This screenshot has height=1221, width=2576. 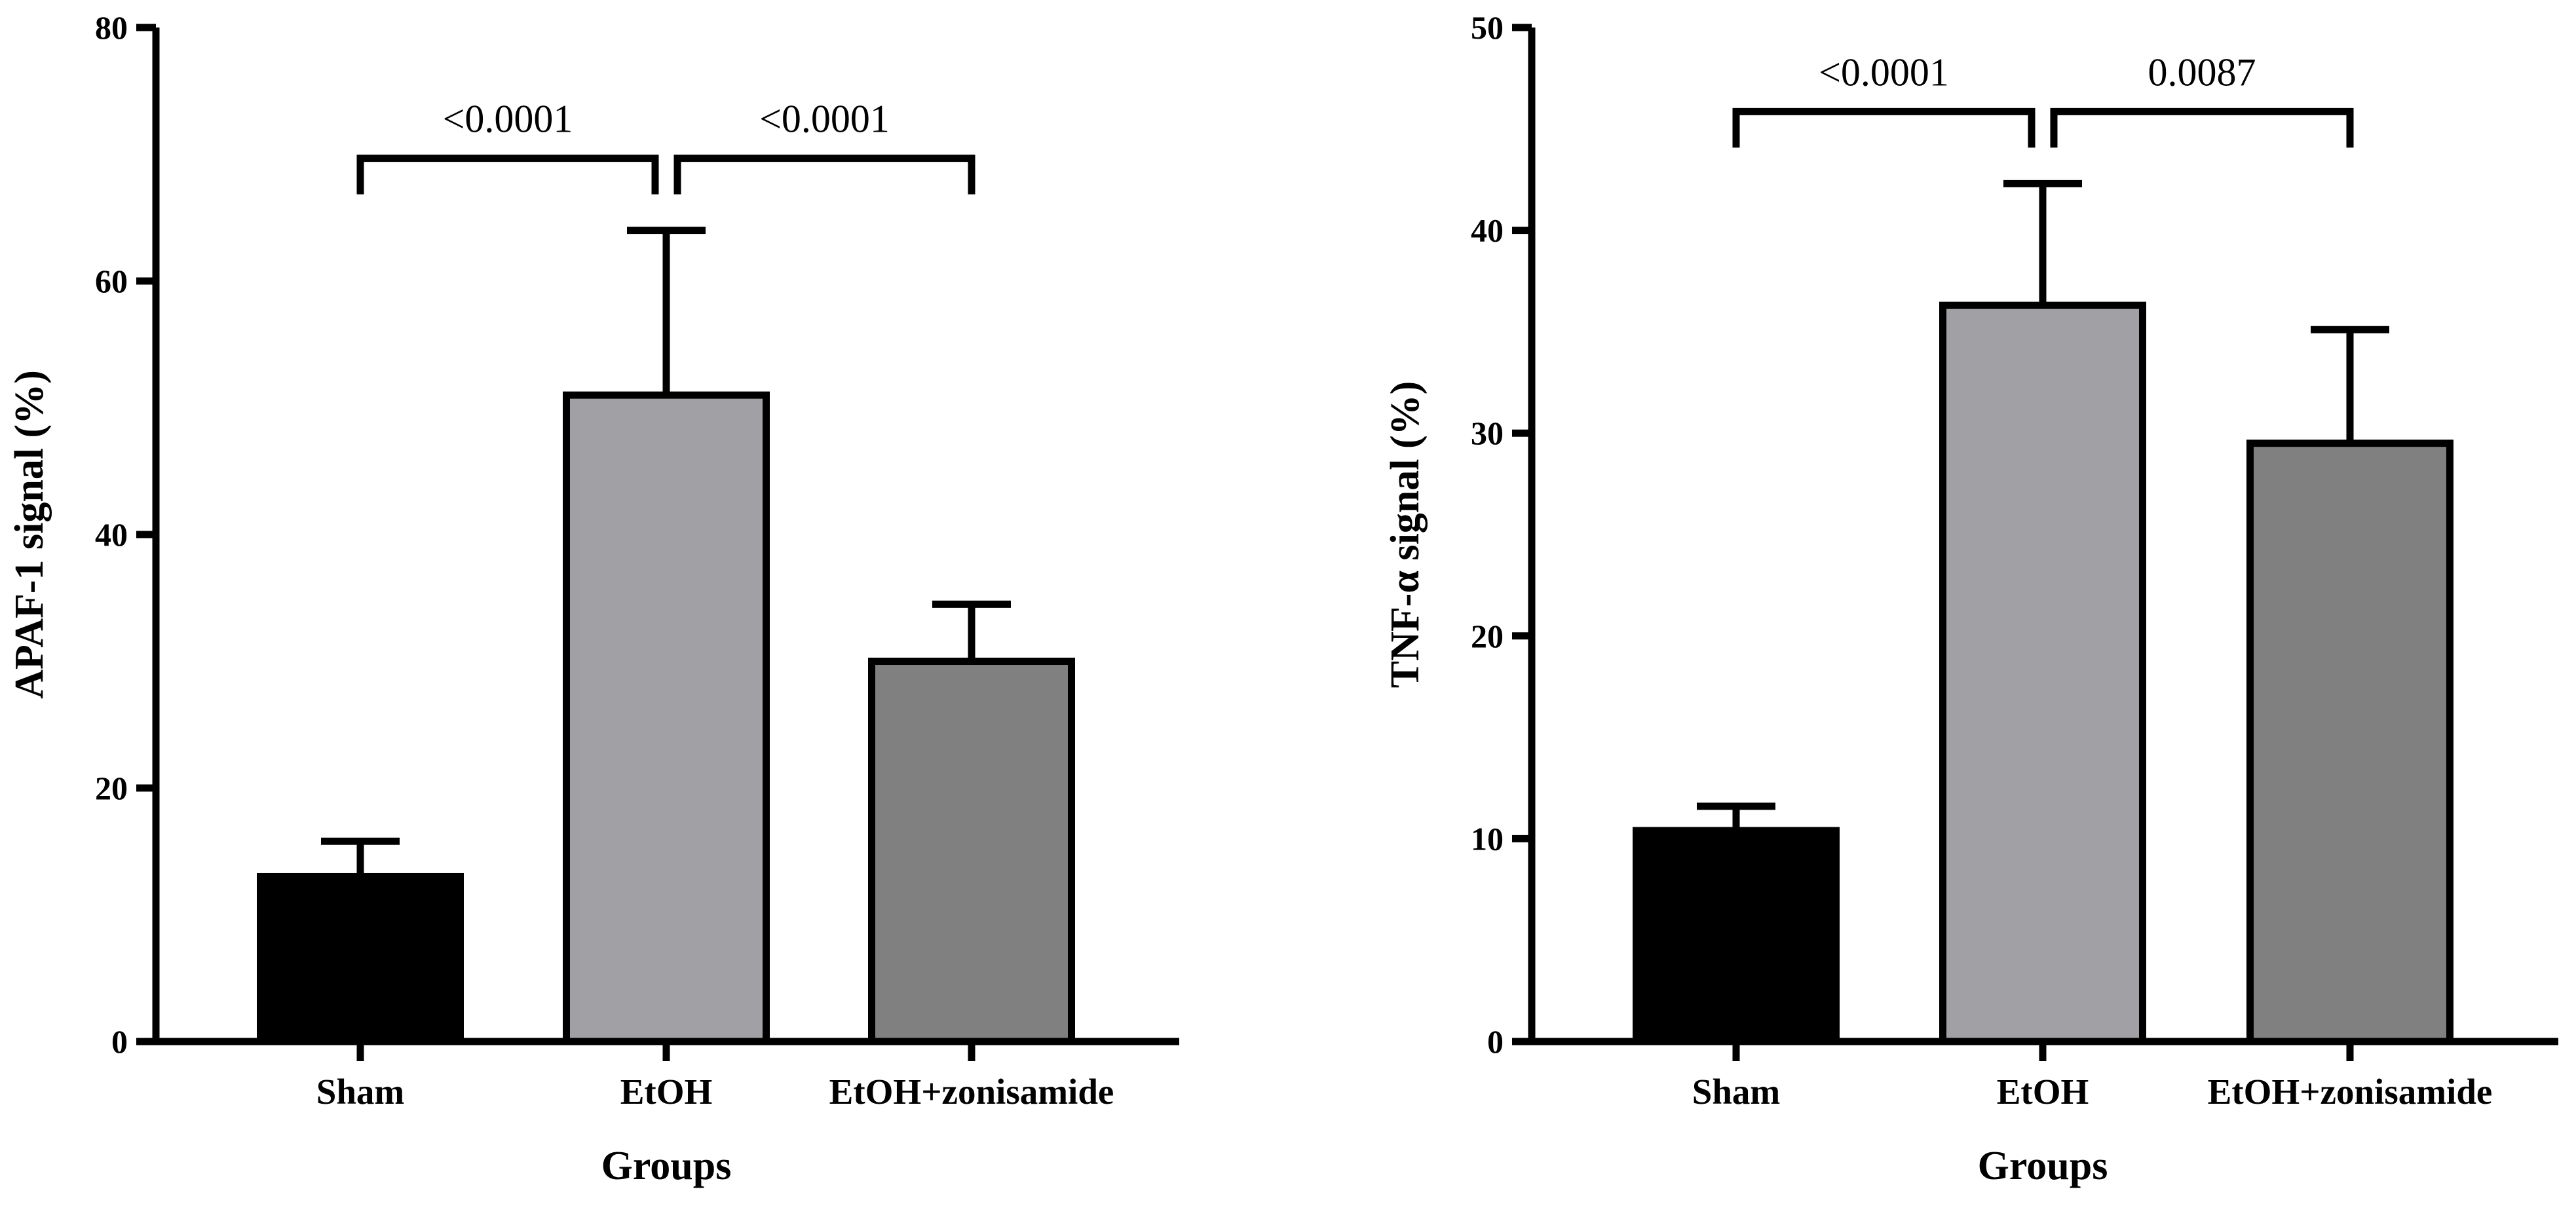 I want to click on y-tick-label: 10, so click(x=1487, y=838).